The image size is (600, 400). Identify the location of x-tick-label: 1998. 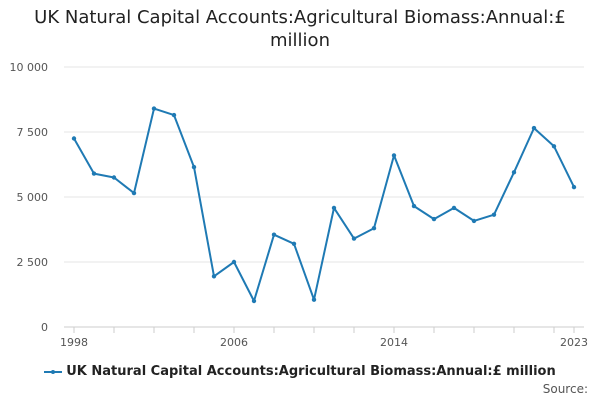
(74, 342).